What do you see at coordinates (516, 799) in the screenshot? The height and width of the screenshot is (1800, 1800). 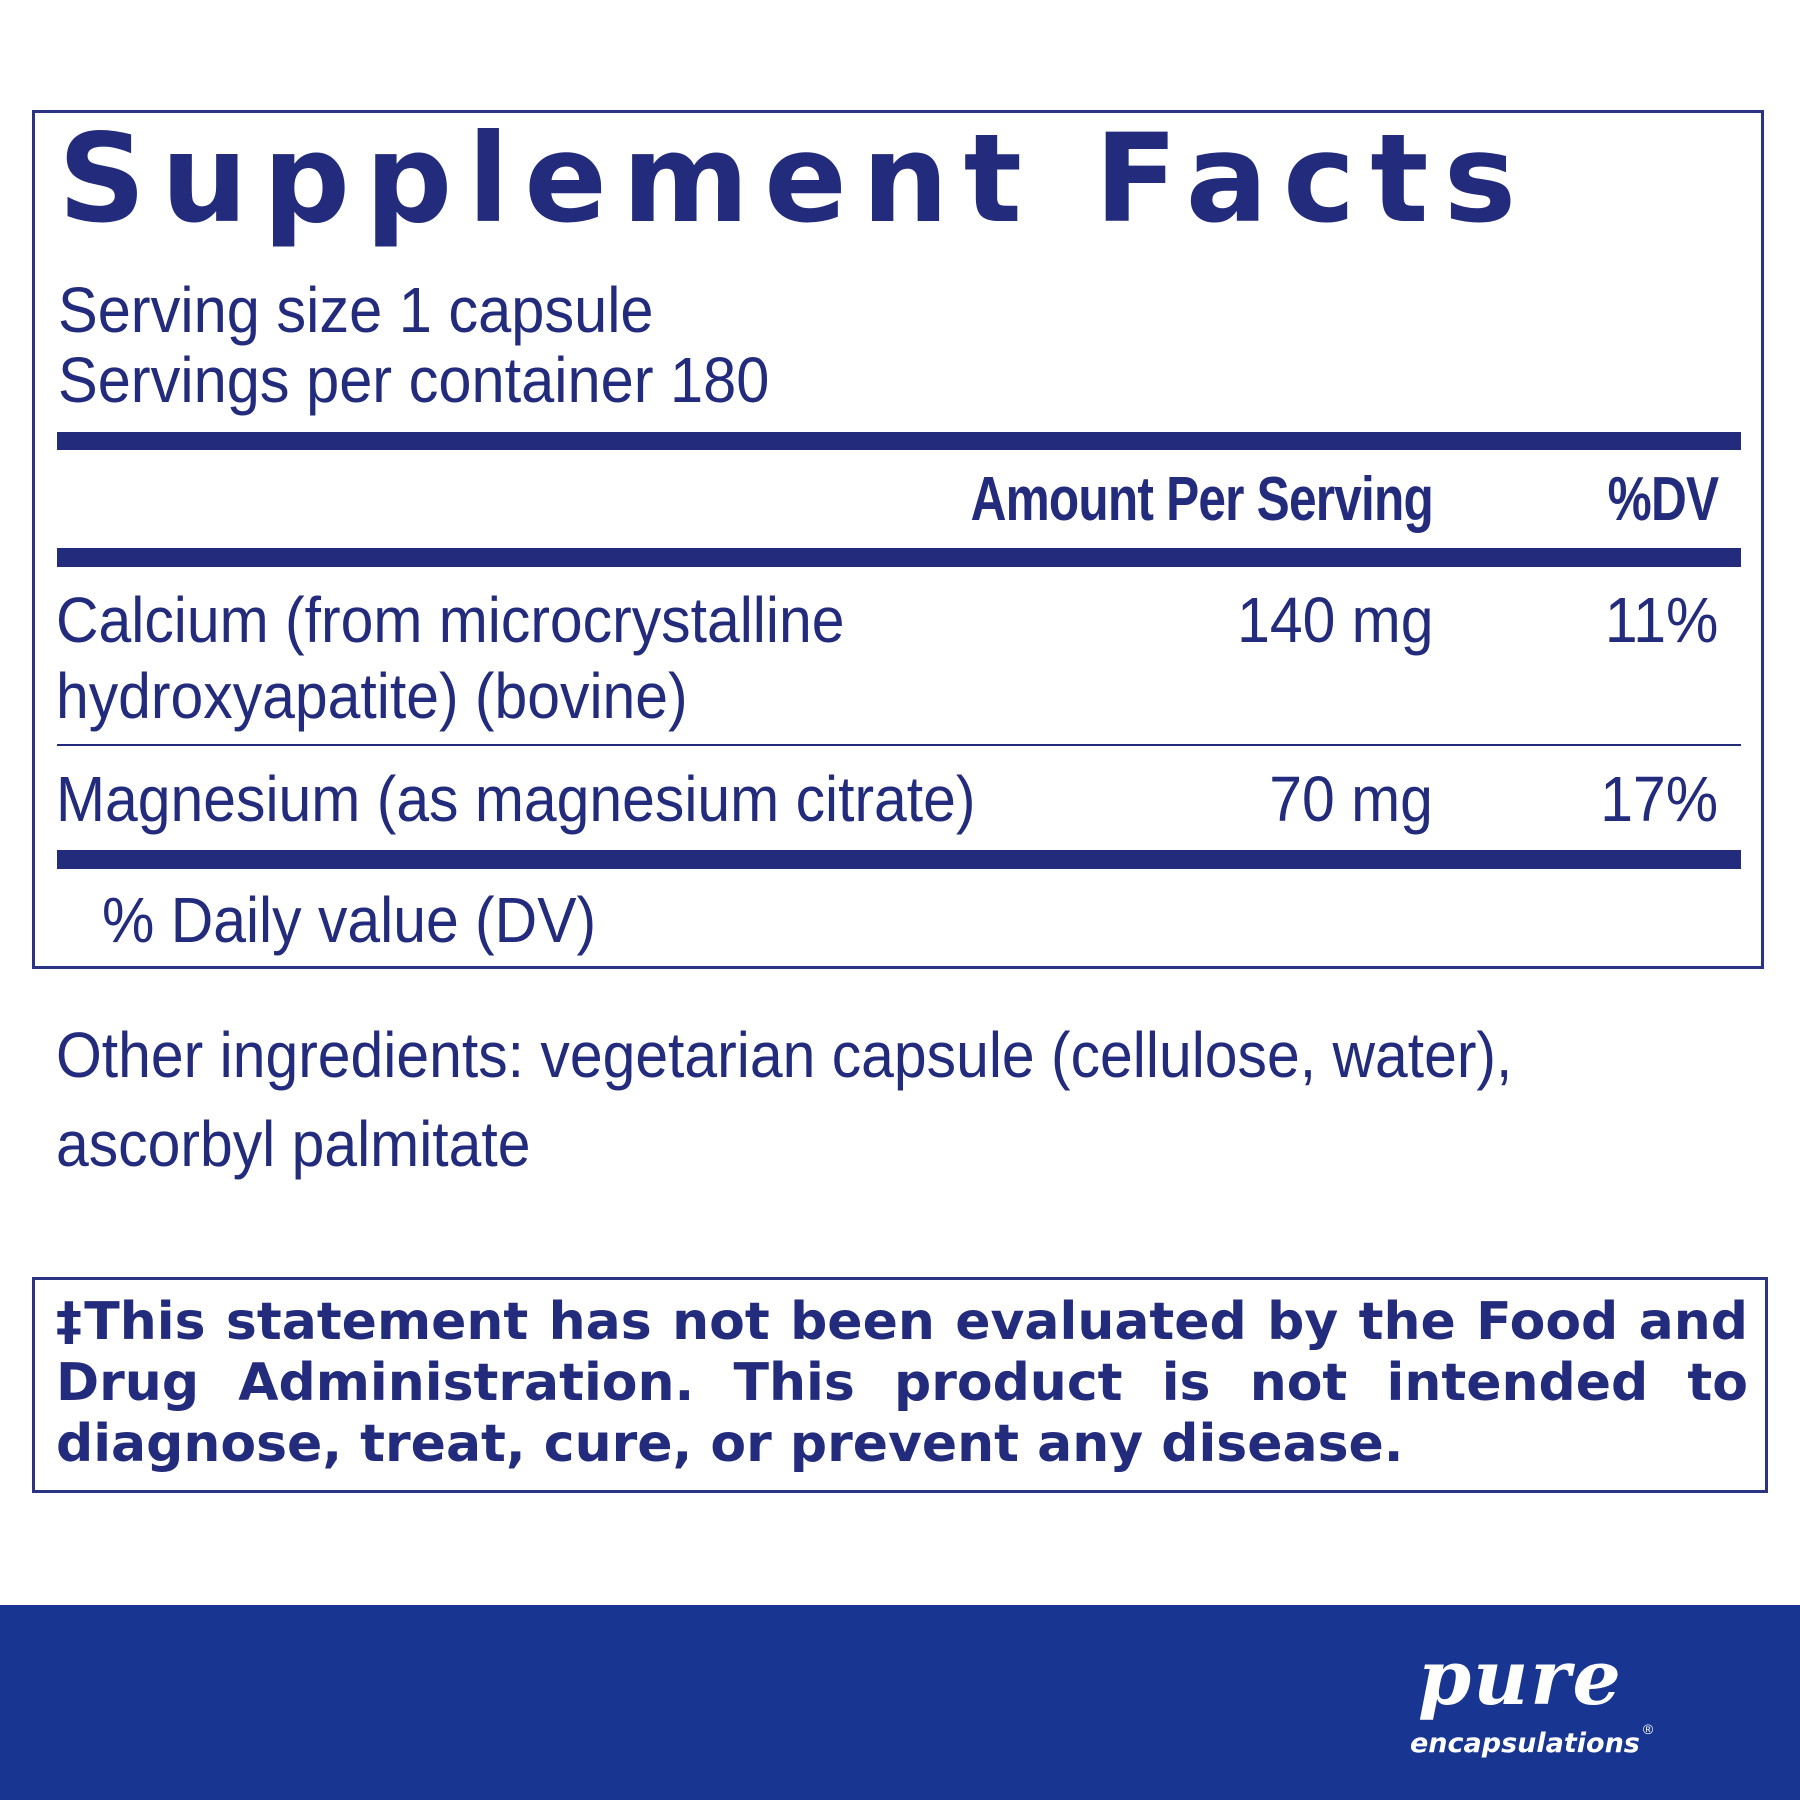 I see `nutrient-name: Magnesium (as magnesium citrate)` at bounding box center [516, 799].